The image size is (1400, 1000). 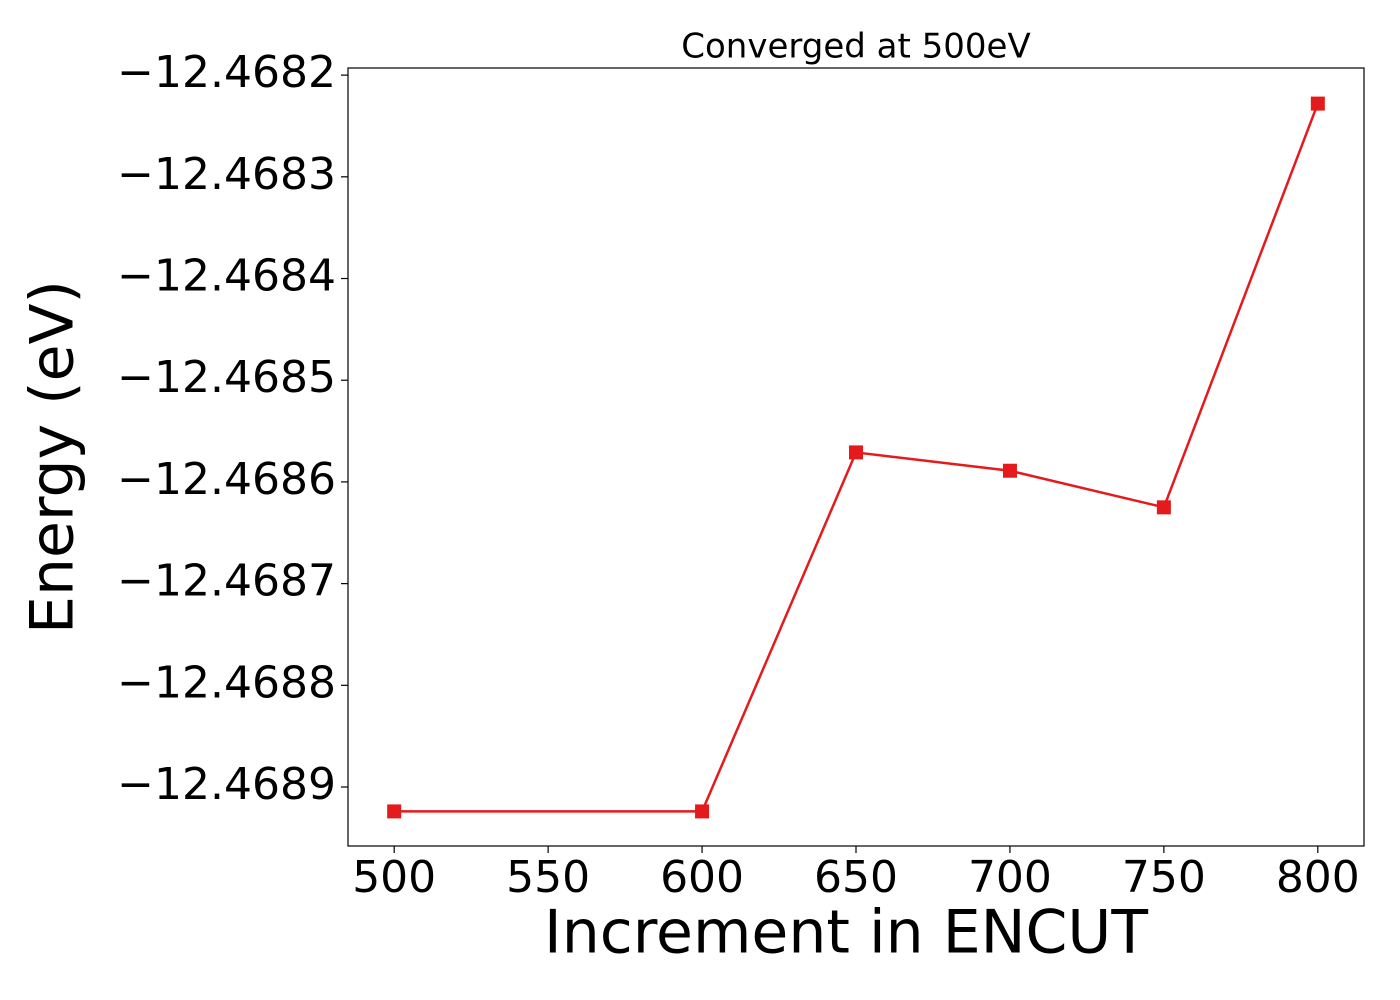 I want to click on x-tick-label: 500, so click(x=394, y=877).